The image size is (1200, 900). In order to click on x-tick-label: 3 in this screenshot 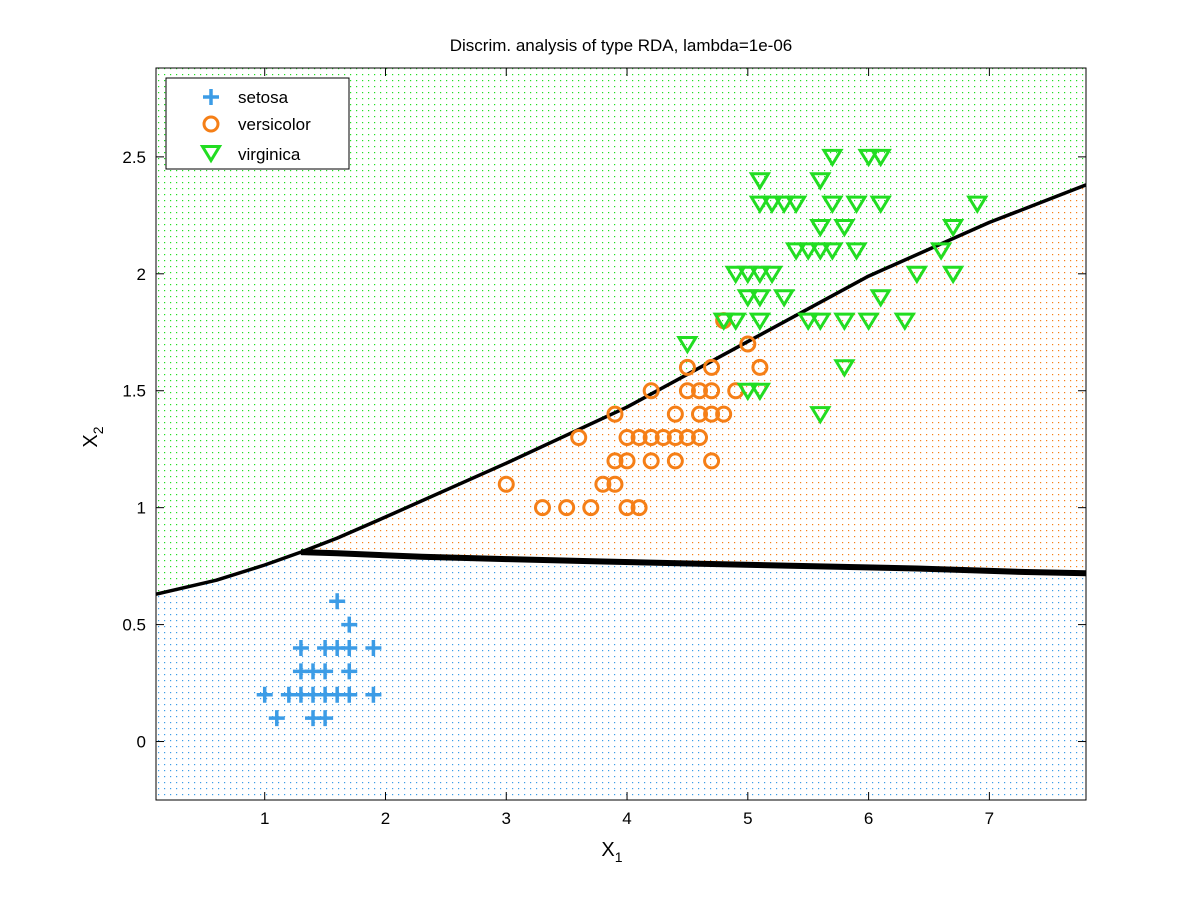, I will do `click(506, 818)`.